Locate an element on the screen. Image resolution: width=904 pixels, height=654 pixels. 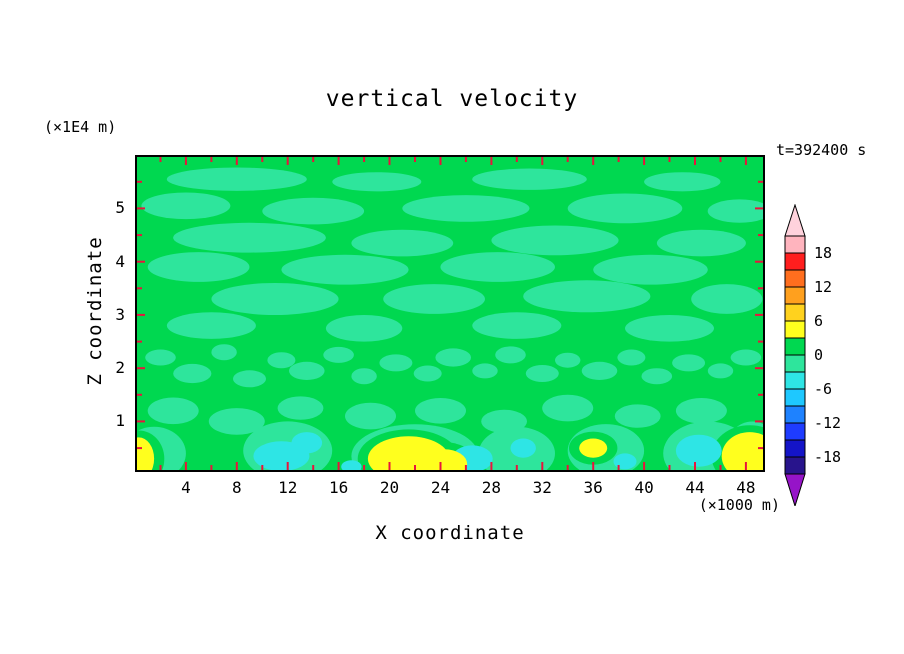
x-tick-label: 24 is located at coordinates (440, 487).